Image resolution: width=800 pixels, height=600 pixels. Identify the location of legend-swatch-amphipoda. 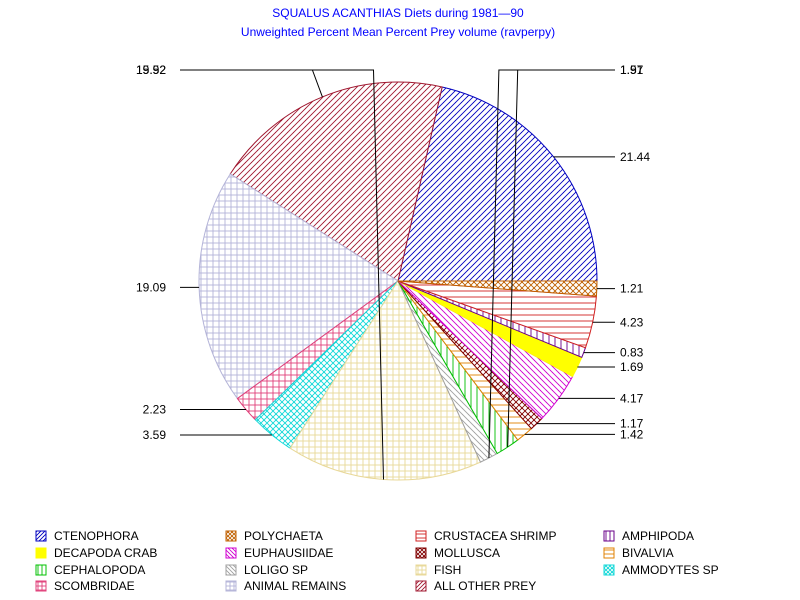
(609, 536).